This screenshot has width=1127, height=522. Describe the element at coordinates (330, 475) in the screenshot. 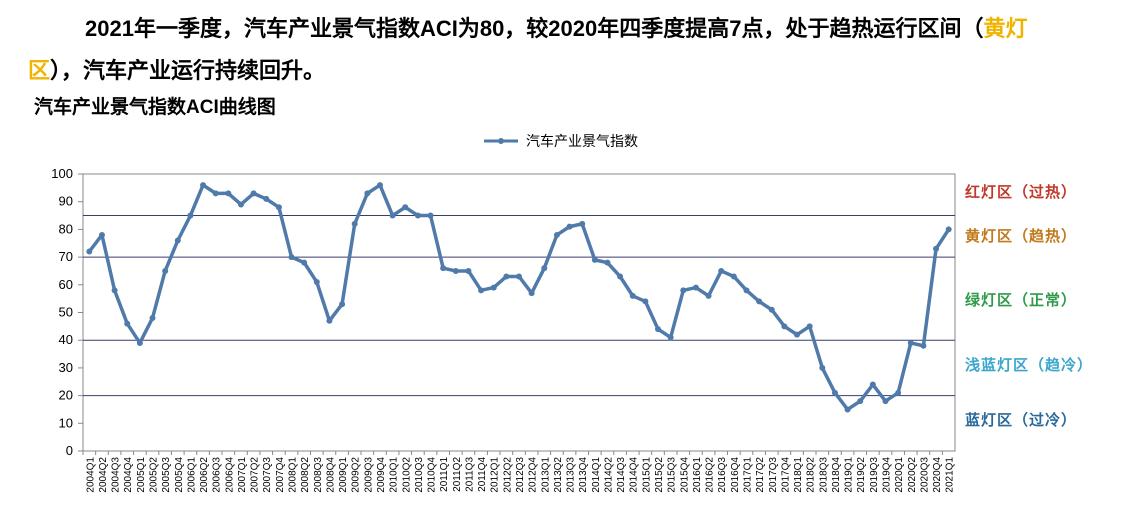

I see `x-tick-label: 2008Q4` at that location.